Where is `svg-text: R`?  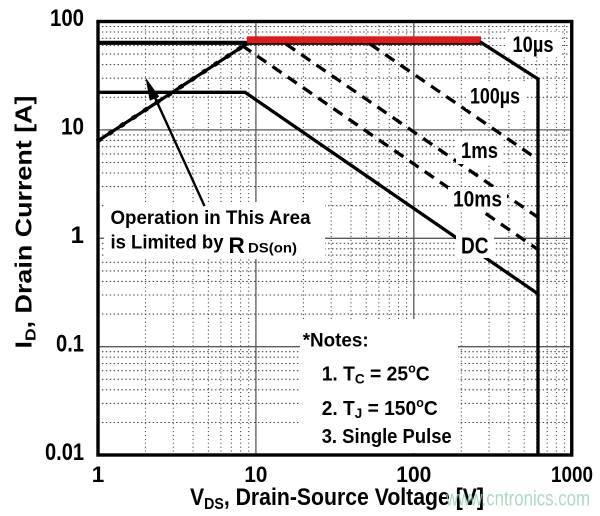
svg-text: R is located at coordinates (237, 245).